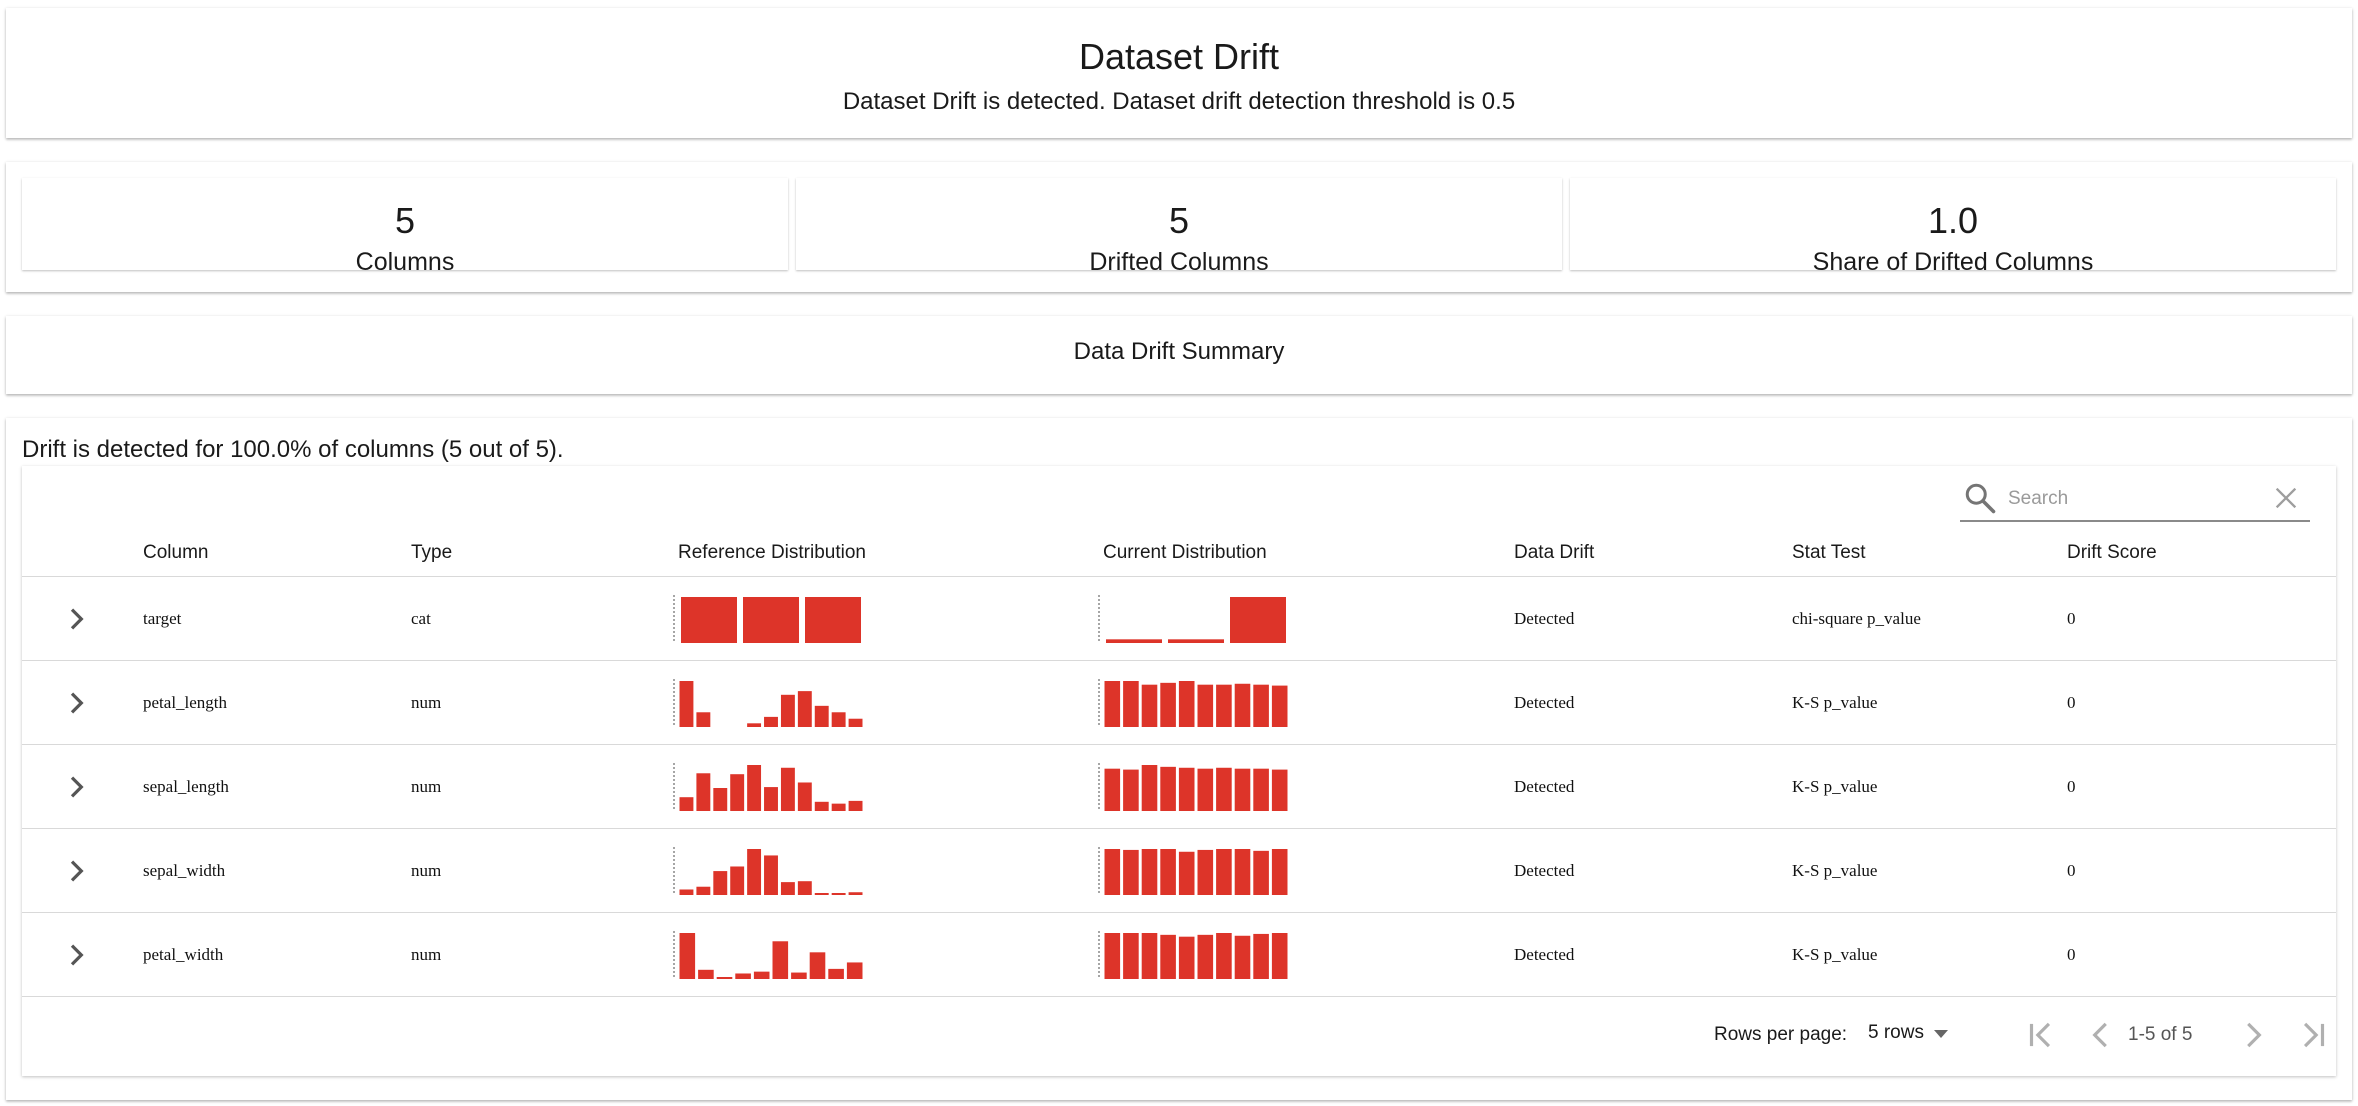  What do you see at coordinates (1908, 1036) in the screenshot?
I see `rows-per-page-select: 5 rows` at bounding box center [1908, 1036].